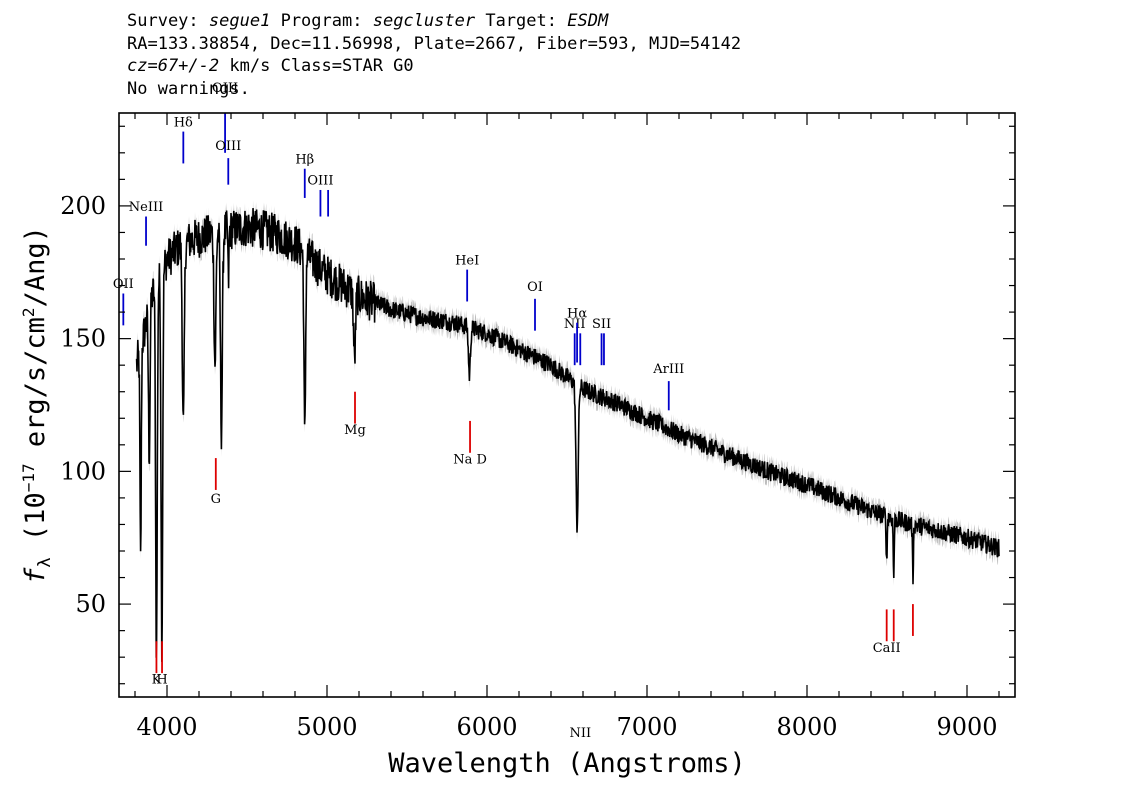  Describe the element at coordinates (535, 287) in the screenshot. I see `emission-line-label: OI` at that location.